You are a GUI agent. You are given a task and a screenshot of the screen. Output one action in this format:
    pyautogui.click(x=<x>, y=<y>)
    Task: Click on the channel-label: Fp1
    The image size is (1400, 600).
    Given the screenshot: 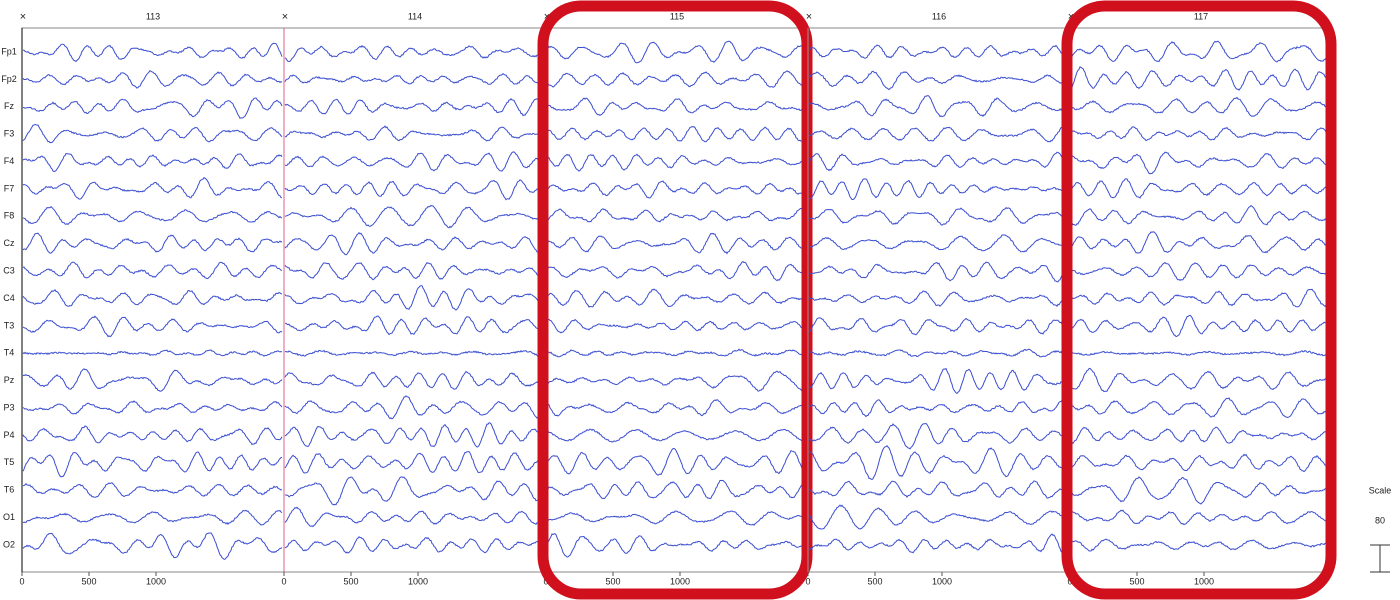 What is the action you would take?
    pyautogui.click(x=9, y=51)
    